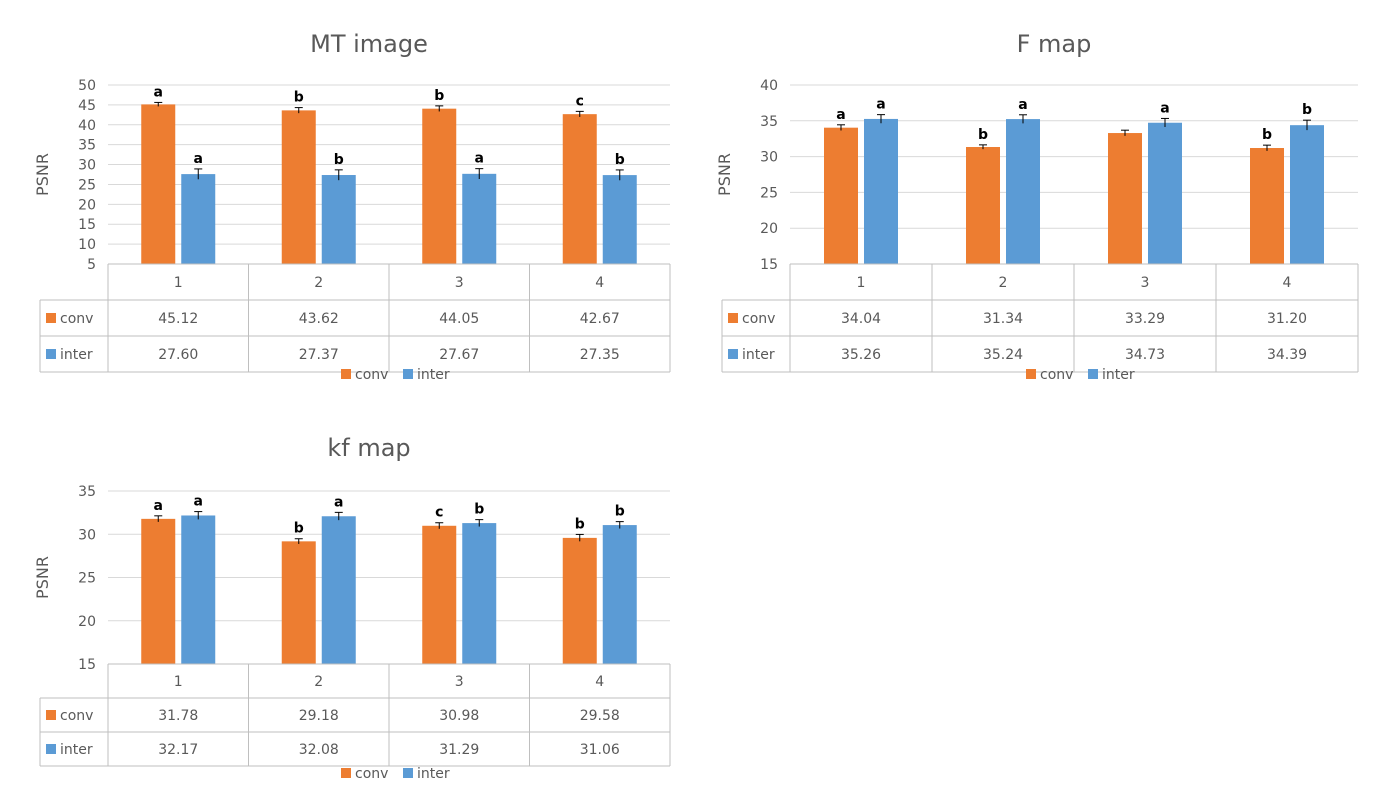  Describe the element at coordinates (178, 319) in the screenshot. I see `table-value: 45.12` at that location.